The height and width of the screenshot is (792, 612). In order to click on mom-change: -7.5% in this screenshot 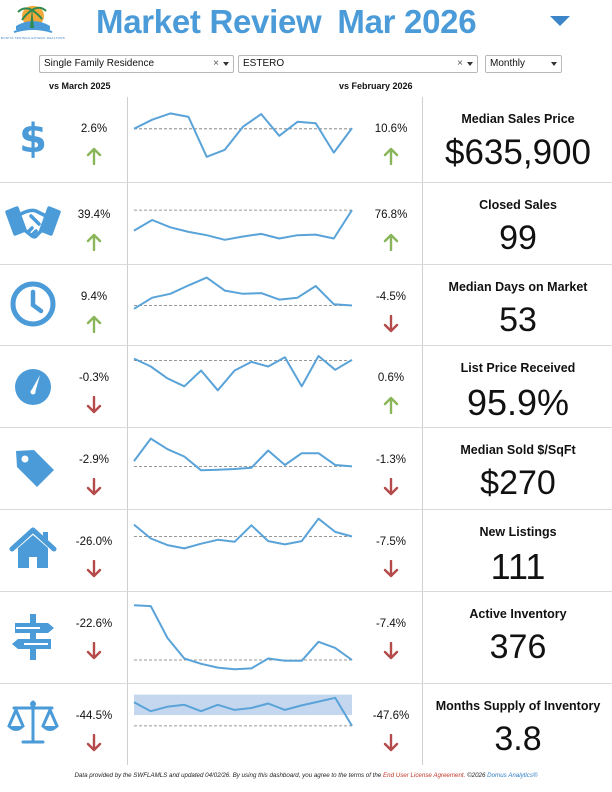, I will do `click(391, 542)`.